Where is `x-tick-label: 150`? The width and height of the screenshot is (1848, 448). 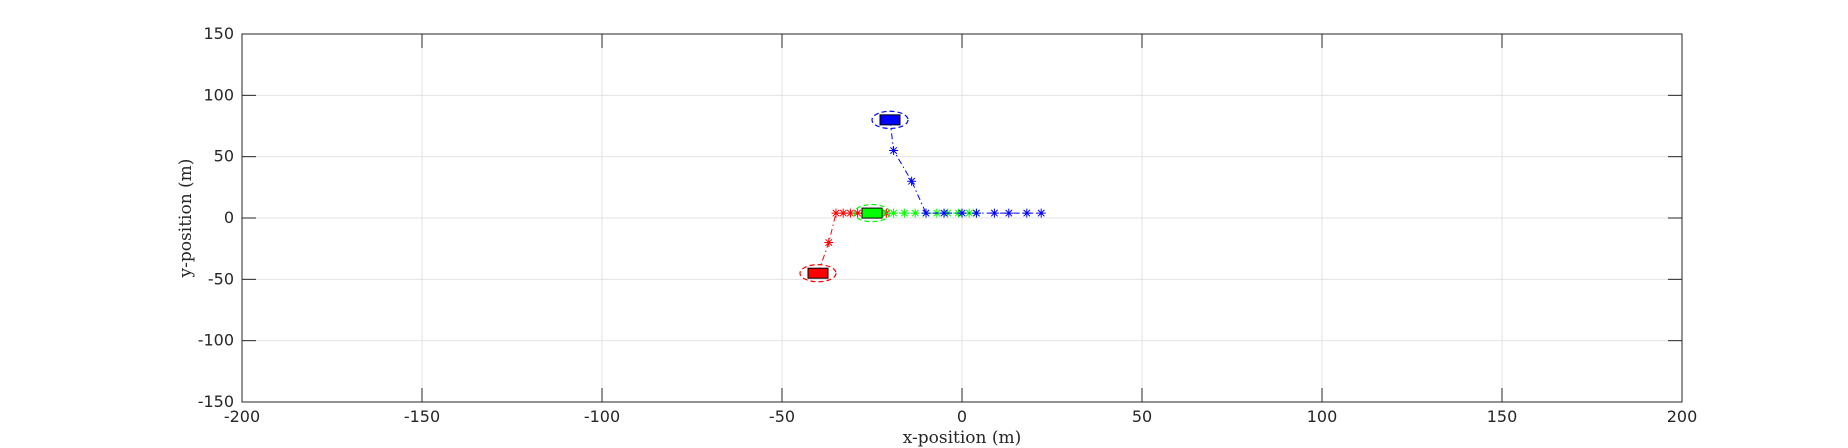 x-tick-label: 150 is located at coordinates (1502, 416).